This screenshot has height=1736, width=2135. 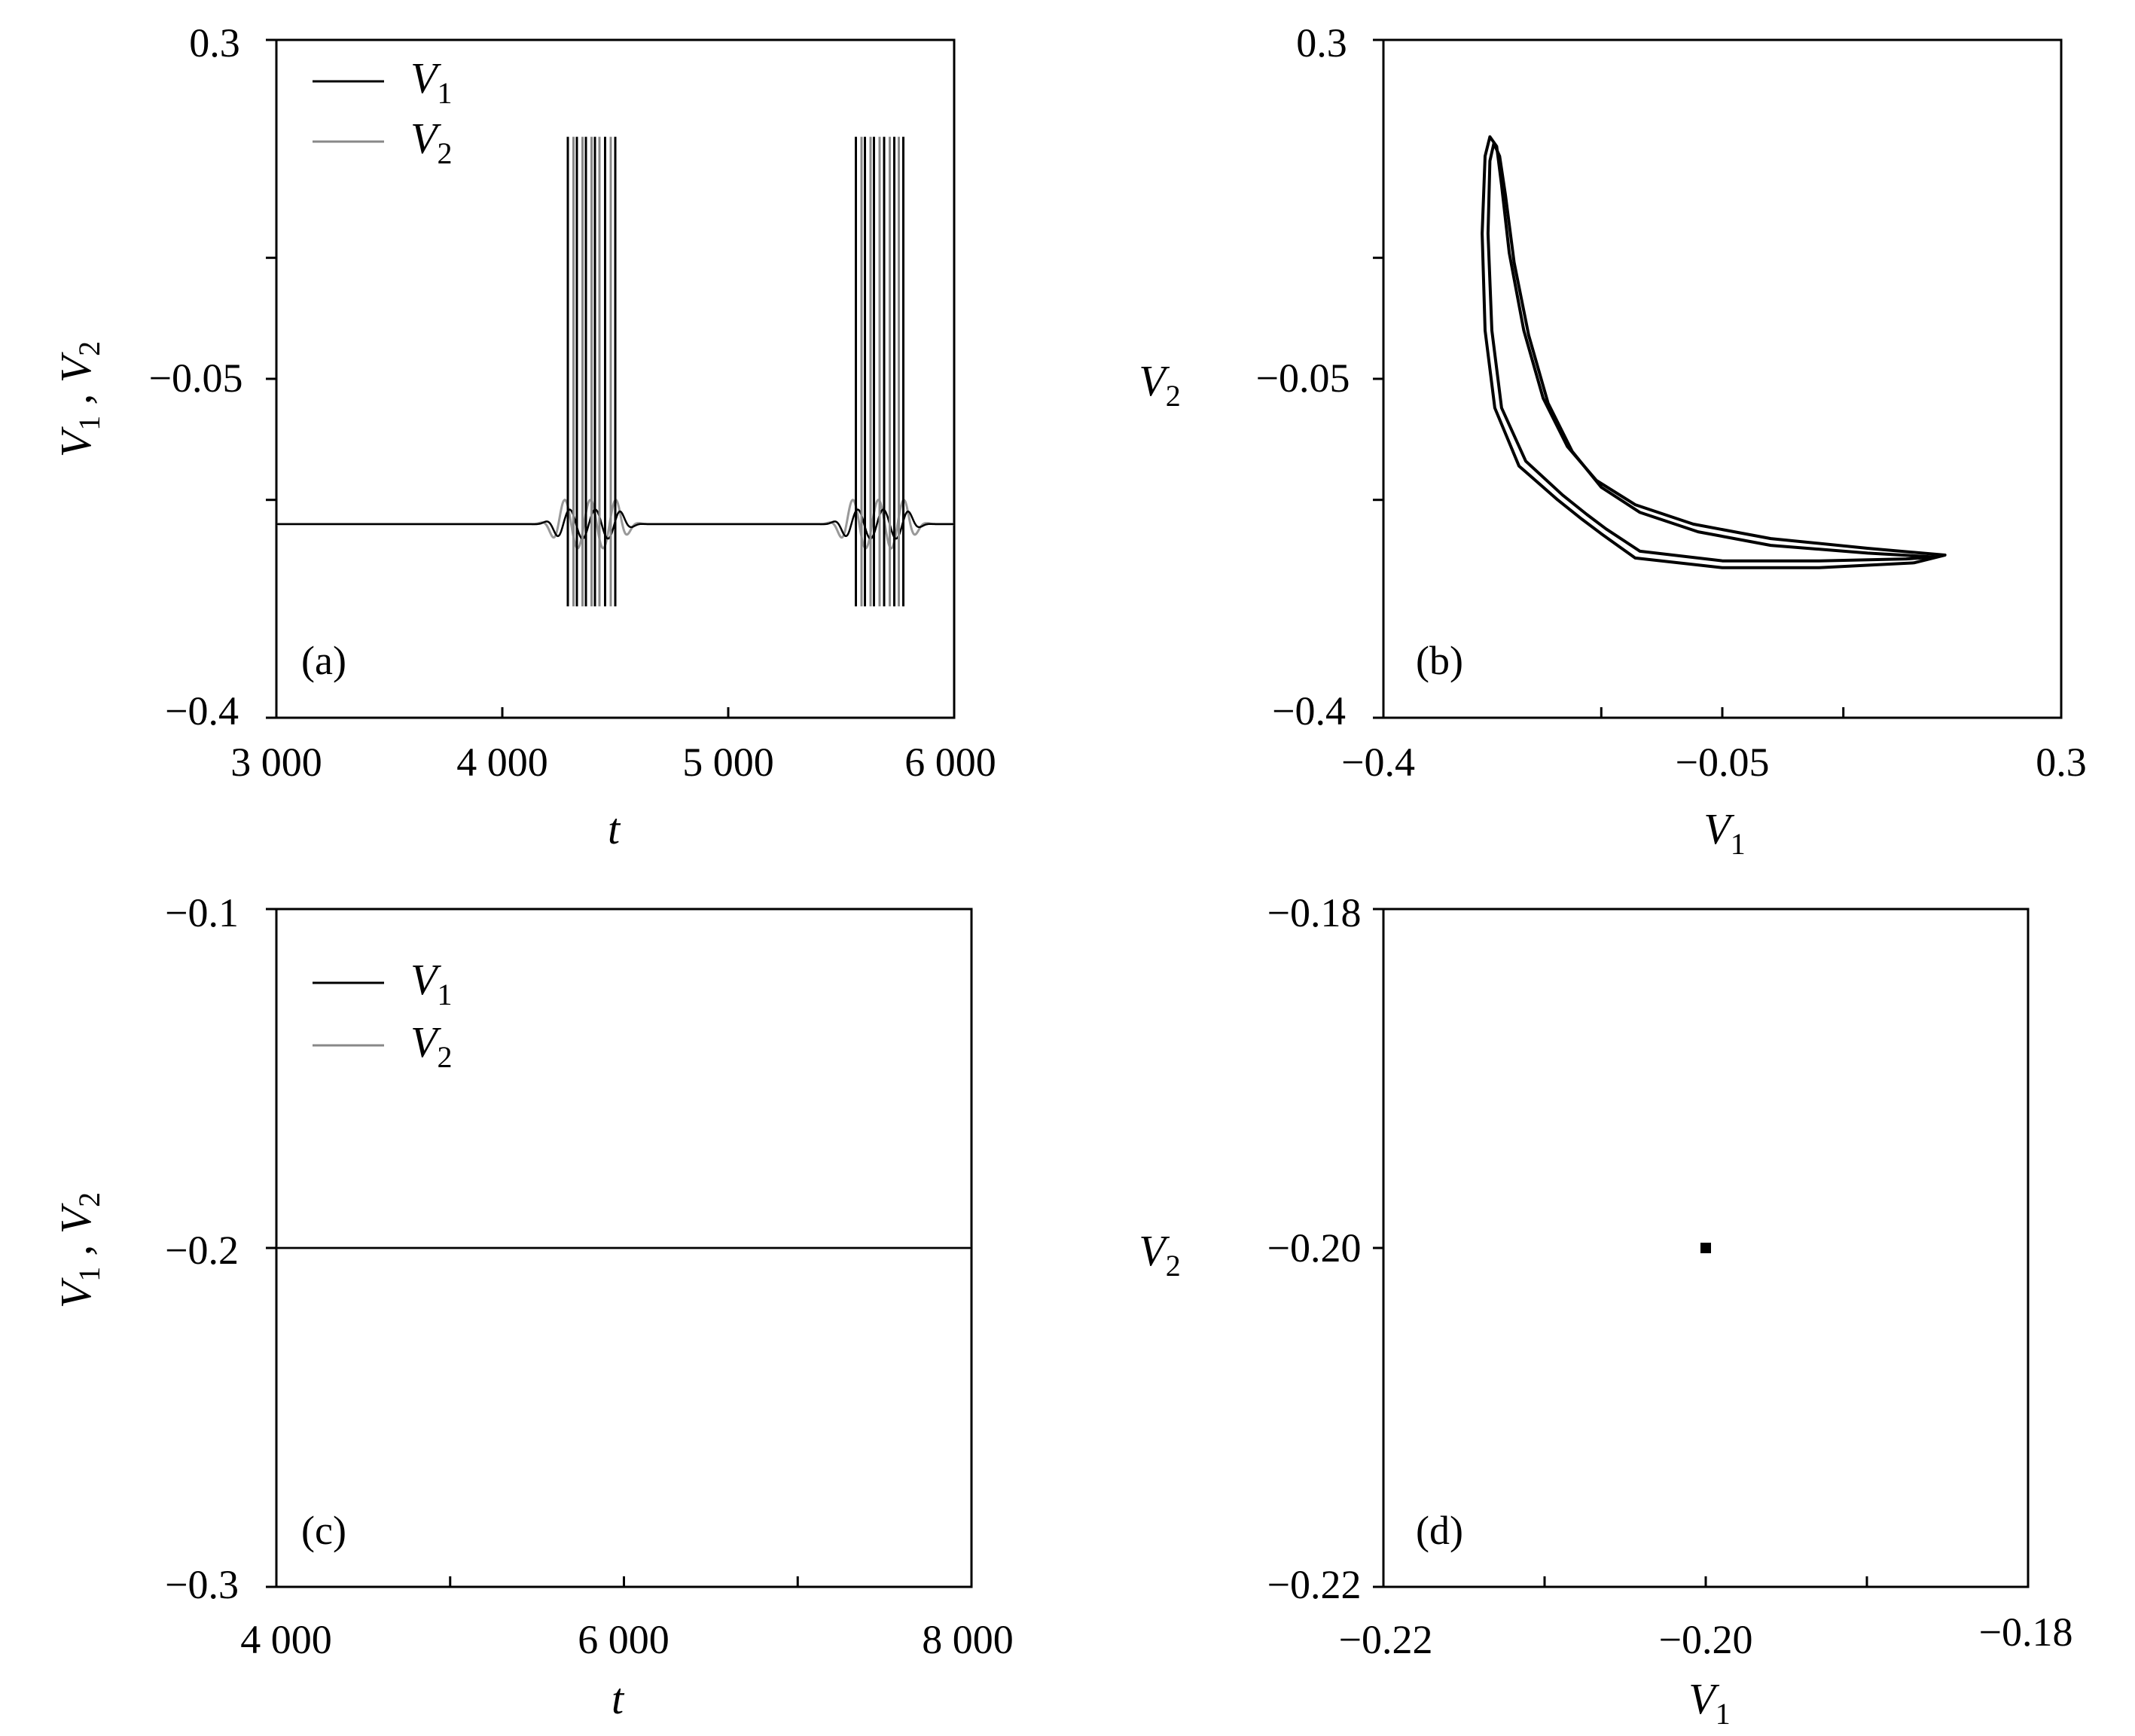 What do you see at coordinates (1321, 43) in the screenshot?
I see `panel-b-ytick-0: 0.3` at bounding box center [1321, 43].